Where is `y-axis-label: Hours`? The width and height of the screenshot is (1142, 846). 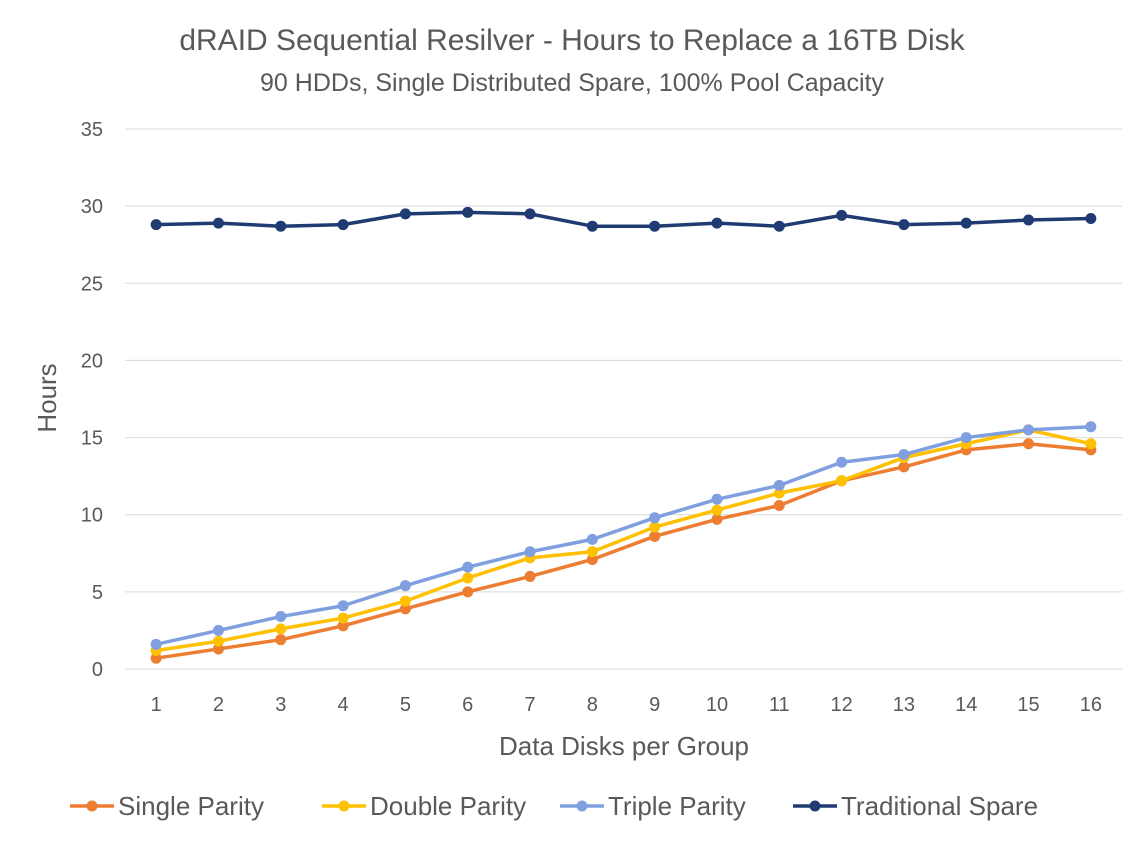 y-axis-label: Hours is located at coordinates (47, 397).